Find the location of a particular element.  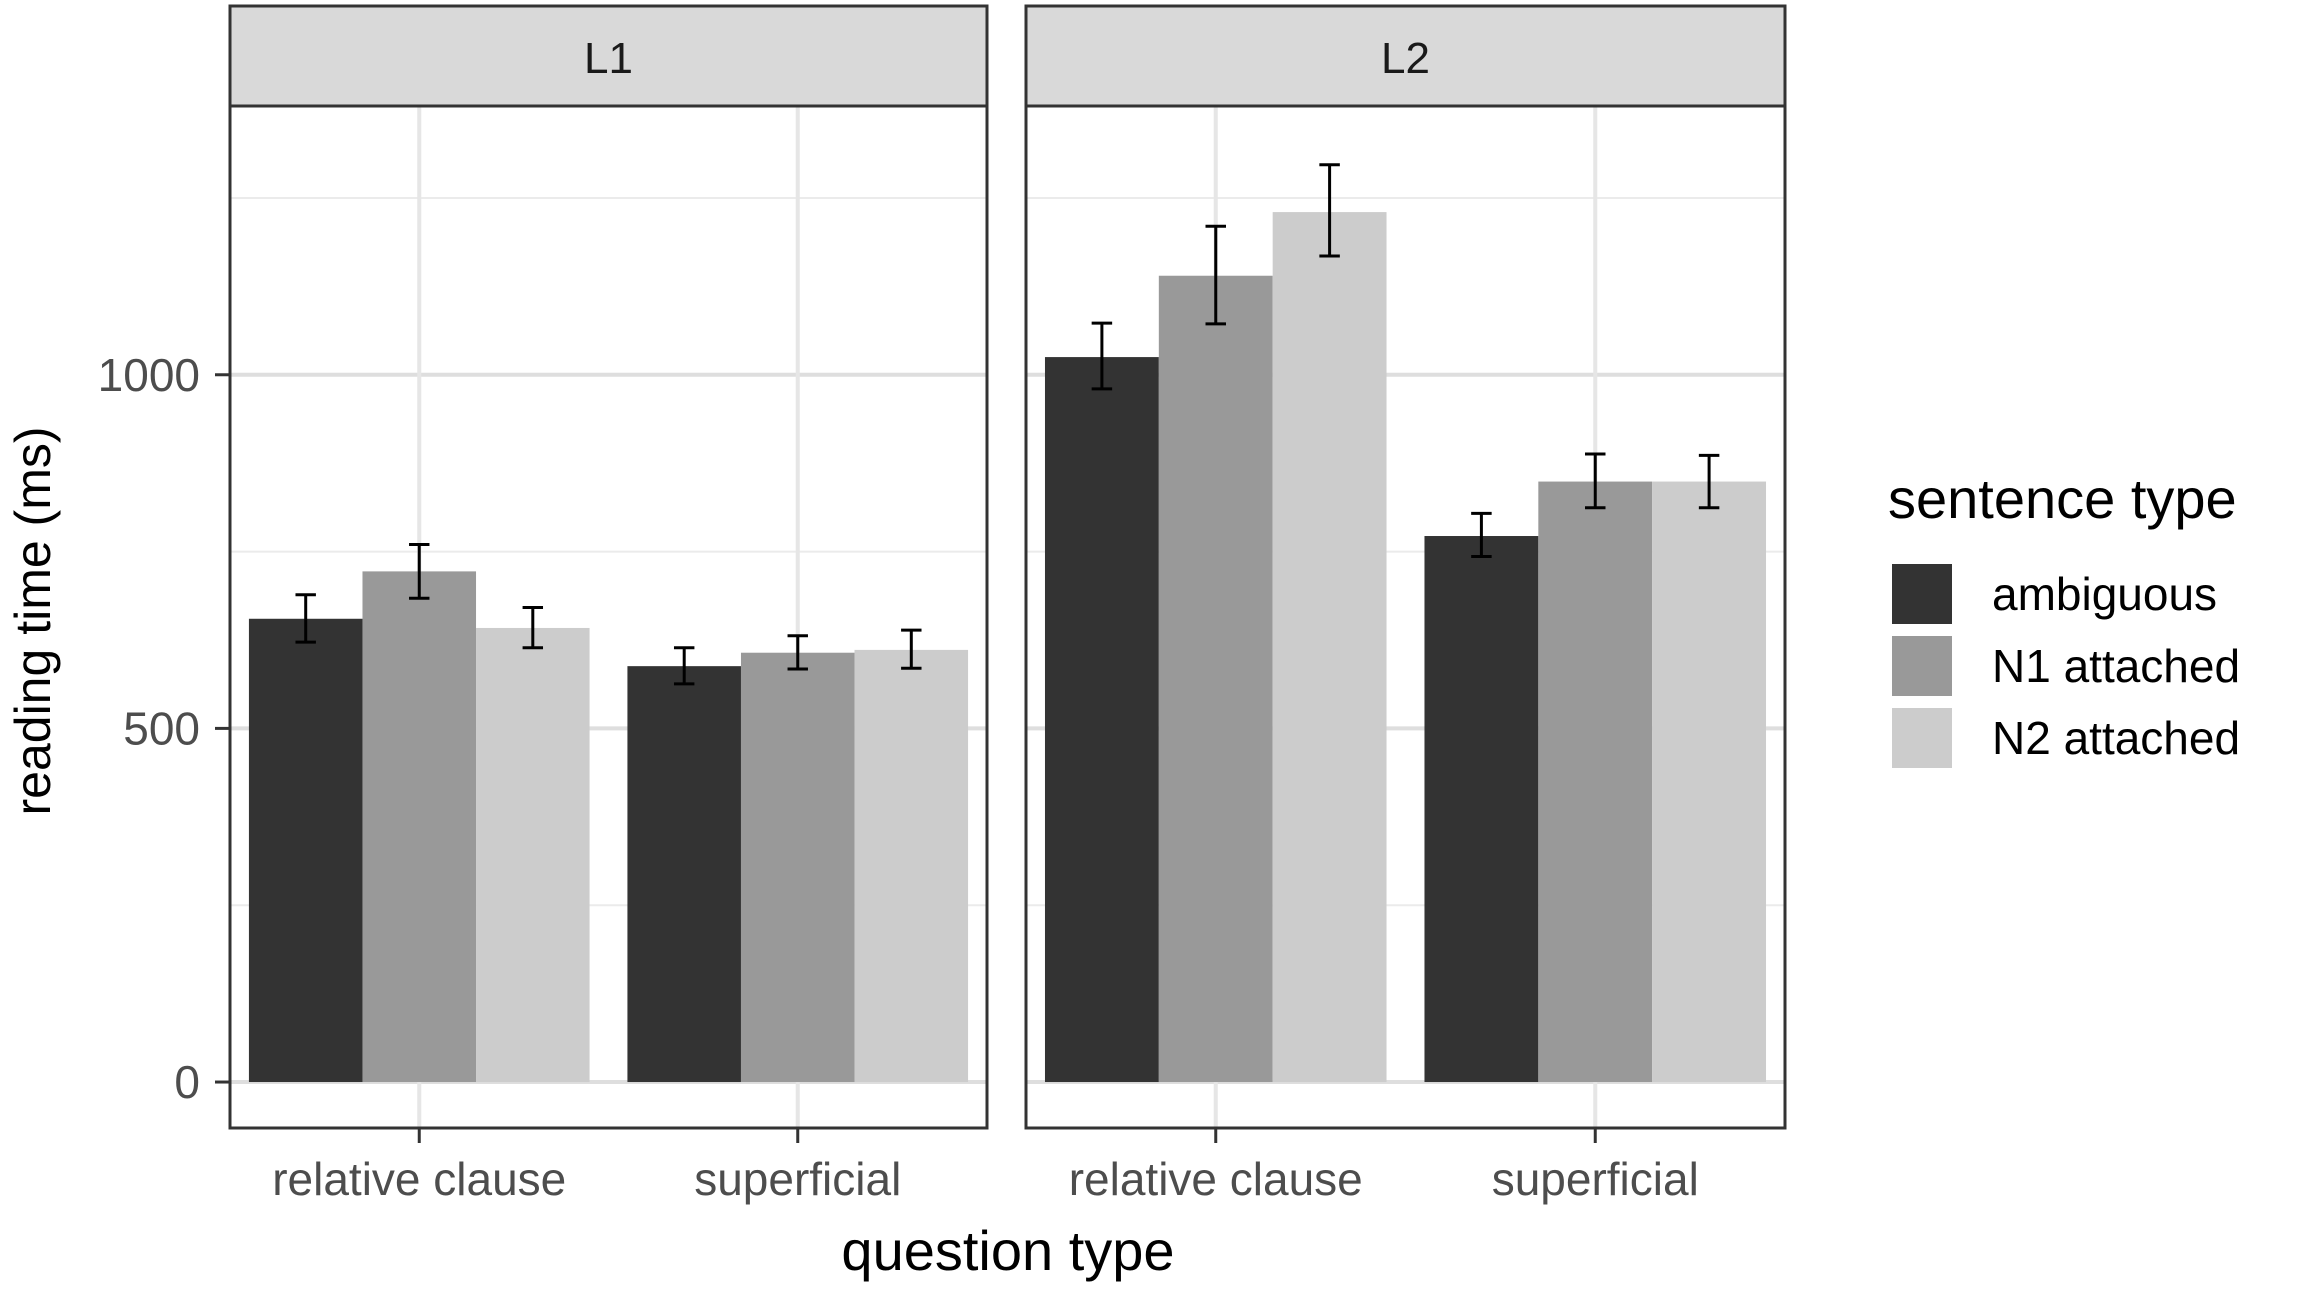

y-tick-label: 0 is located at coordinates (187, 1082).